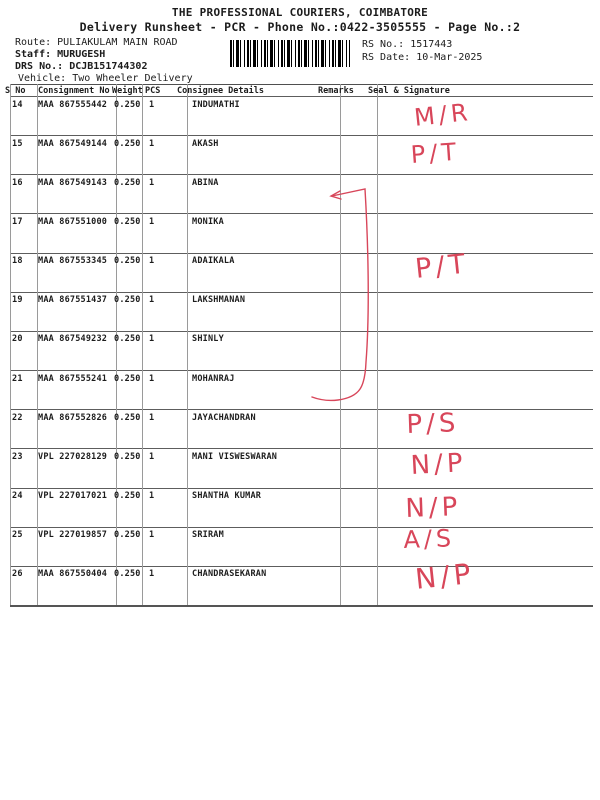  What do you see at coordinates (73, 574) in the screenshot?
I see `cell-consignment-no: MAA 867550404` at bounding box center [73, 574].